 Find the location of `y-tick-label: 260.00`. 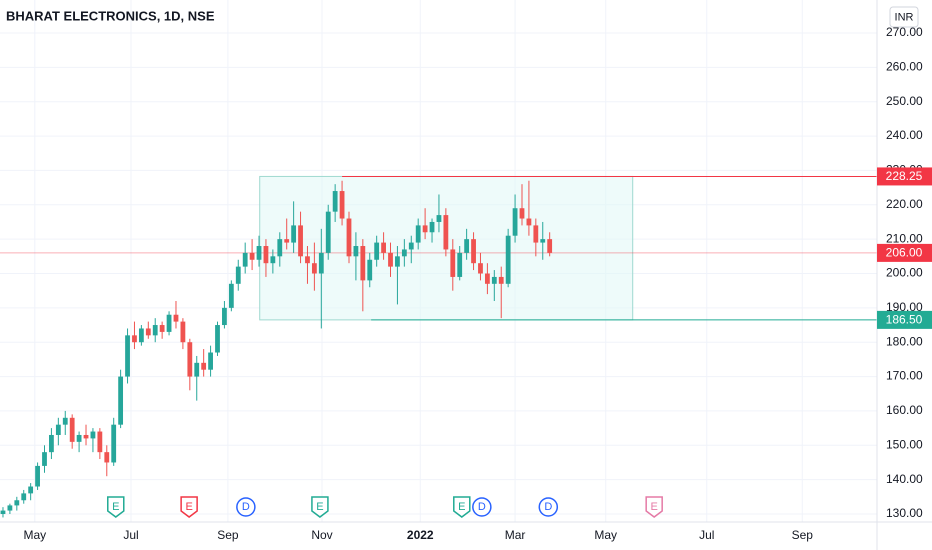

y-tick-label: 260.00 is located at coordinates (904, 67).